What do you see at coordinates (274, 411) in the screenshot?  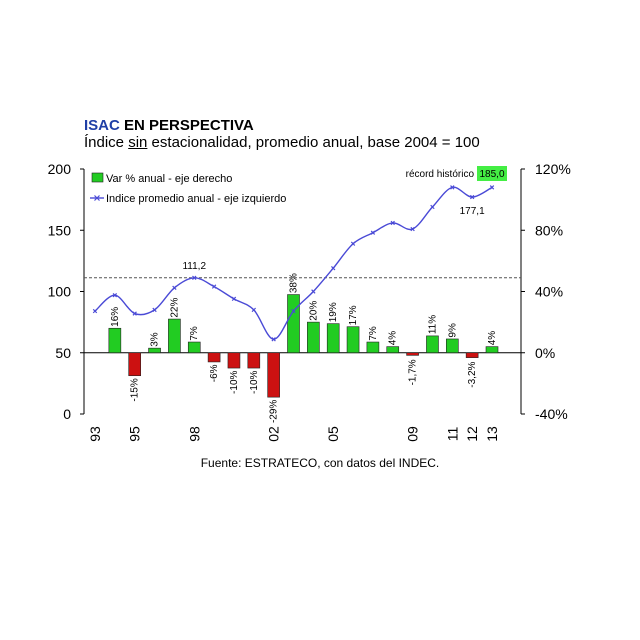 I see `bar-data-label: -29%` at bounding box center [274, 411].